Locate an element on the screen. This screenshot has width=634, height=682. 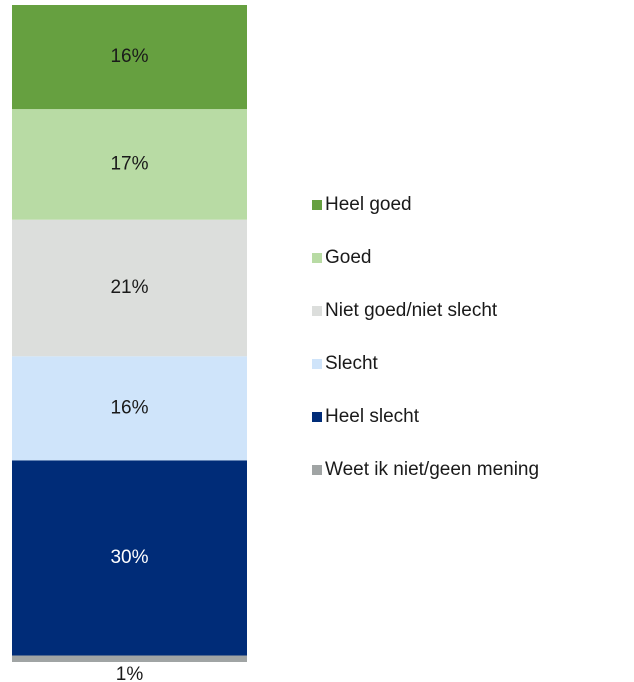
data-label: 1% is located at coordinates (130, 673).